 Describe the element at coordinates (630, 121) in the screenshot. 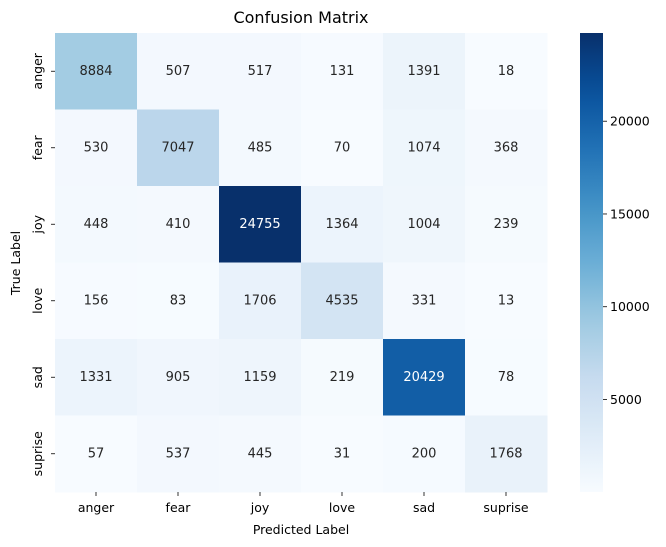

I see `colorbar-tick-label: 20000` at that location.